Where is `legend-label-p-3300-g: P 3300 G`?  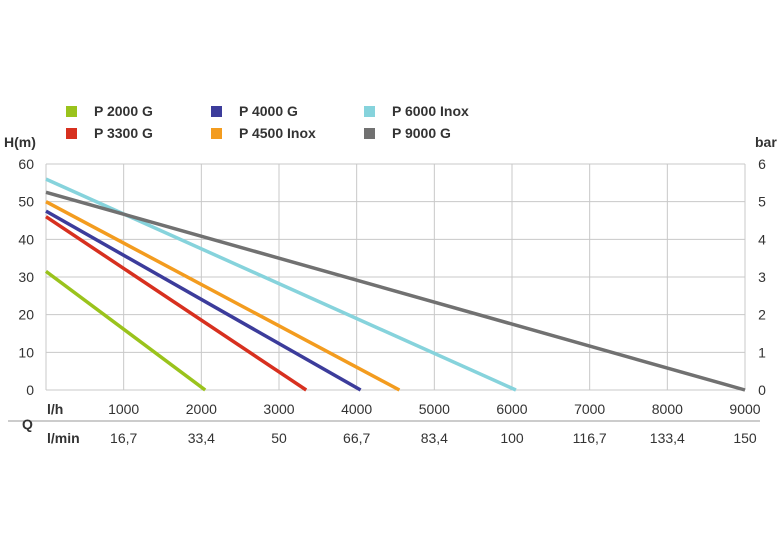 legend-label-p-3300-g: P 3300 G is located at coordinates (123, 133).